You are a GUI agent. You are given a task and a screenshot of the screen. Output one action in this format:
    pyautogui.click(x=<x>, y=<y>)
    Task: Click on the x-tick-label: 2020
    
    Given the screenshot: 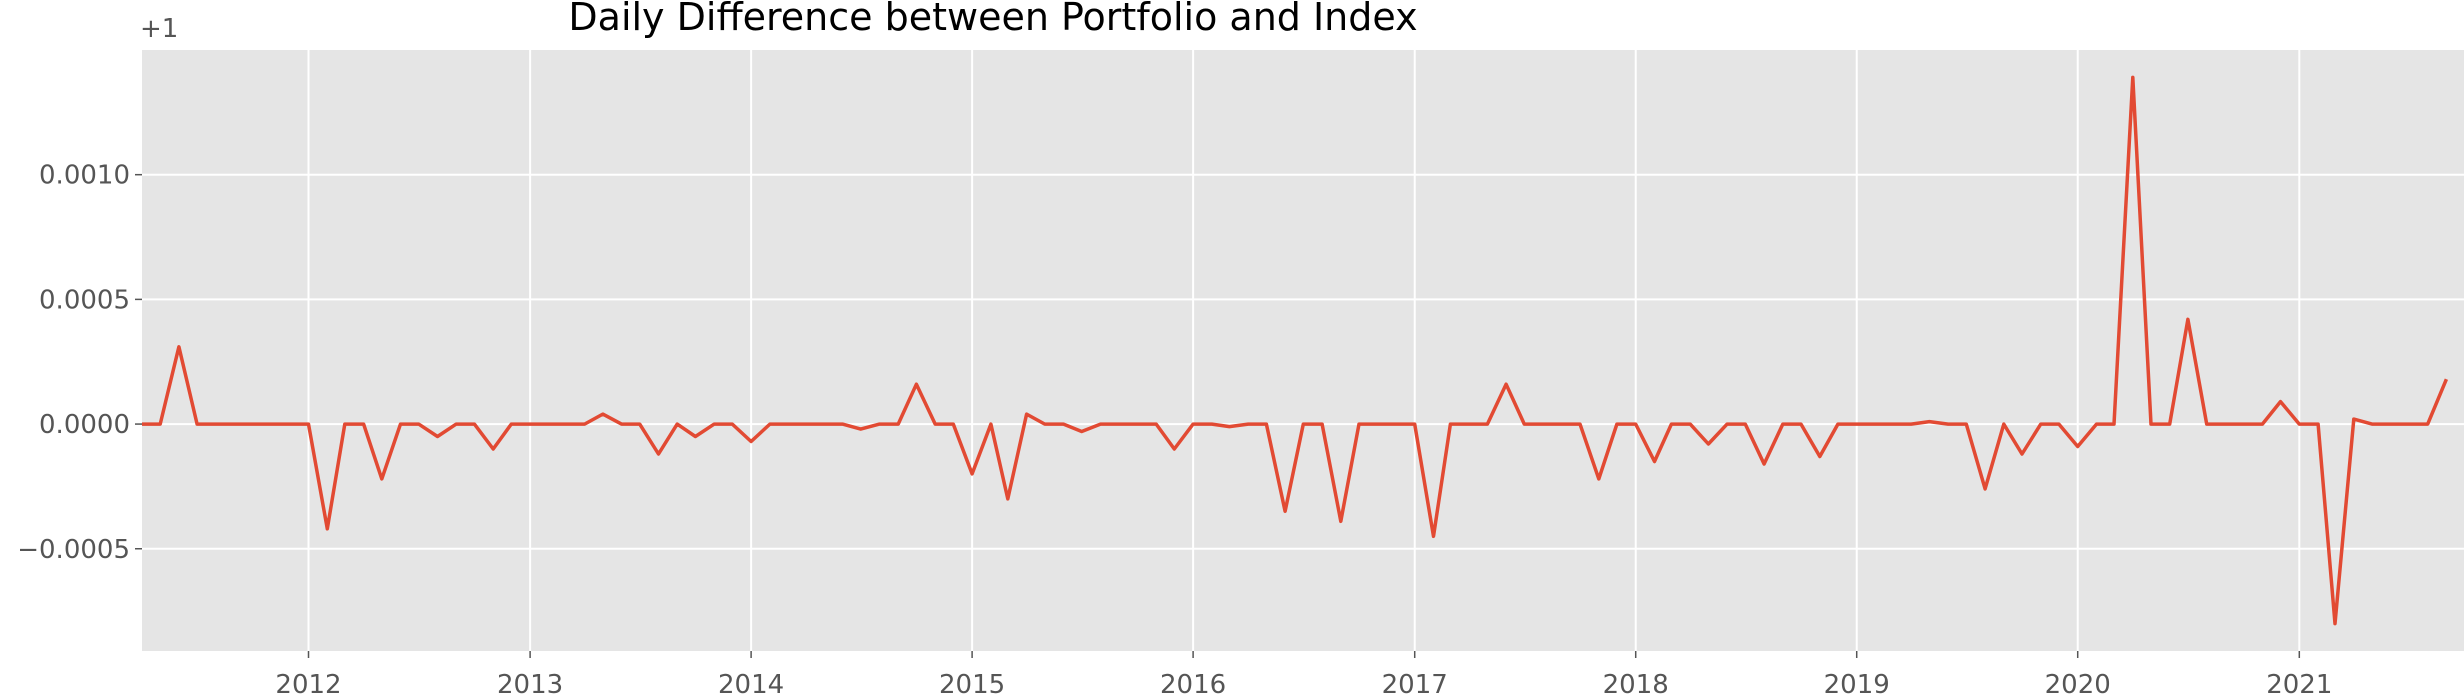 What is the action you would take?
    pyautogui.click(x=2078, y=684)
    